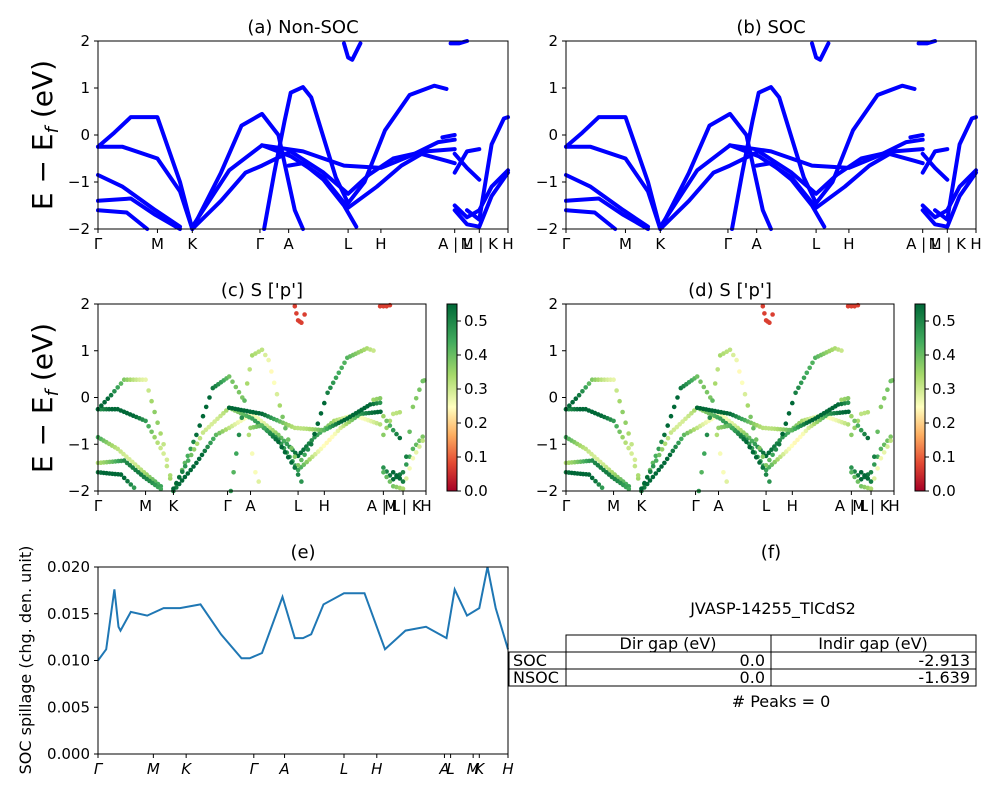 The width and height of the screenshot is (1000, 800). Describe the element at coordinates (98, 244) in the screenshot. I see `x-tick-label: Γ` at that location.